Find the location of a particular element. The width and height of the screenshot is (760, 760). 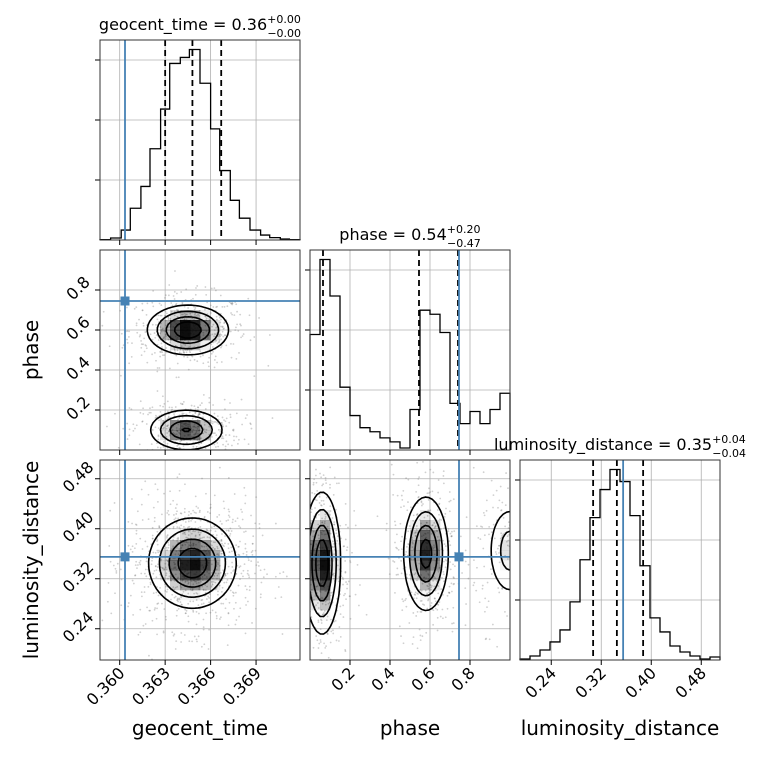

x-tick-label-geocent_time: 0.360 is located at coordinates (106, 686).